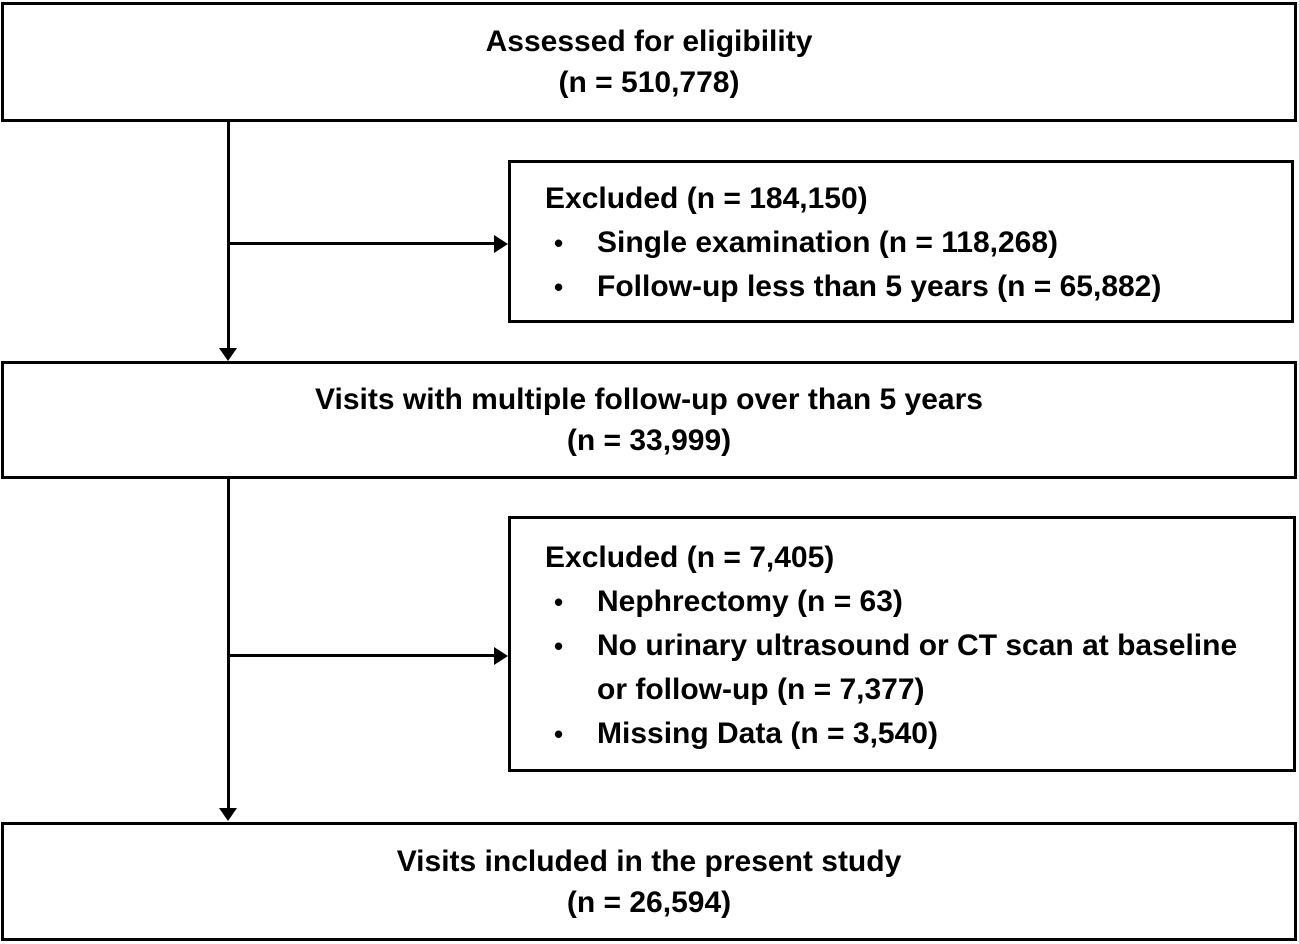 This screenshot has width=1299, height=944. Describe the element at coordinates (649, 440) in the screenshot. I see `box-visits-count: (n = 33,999)` at that location.